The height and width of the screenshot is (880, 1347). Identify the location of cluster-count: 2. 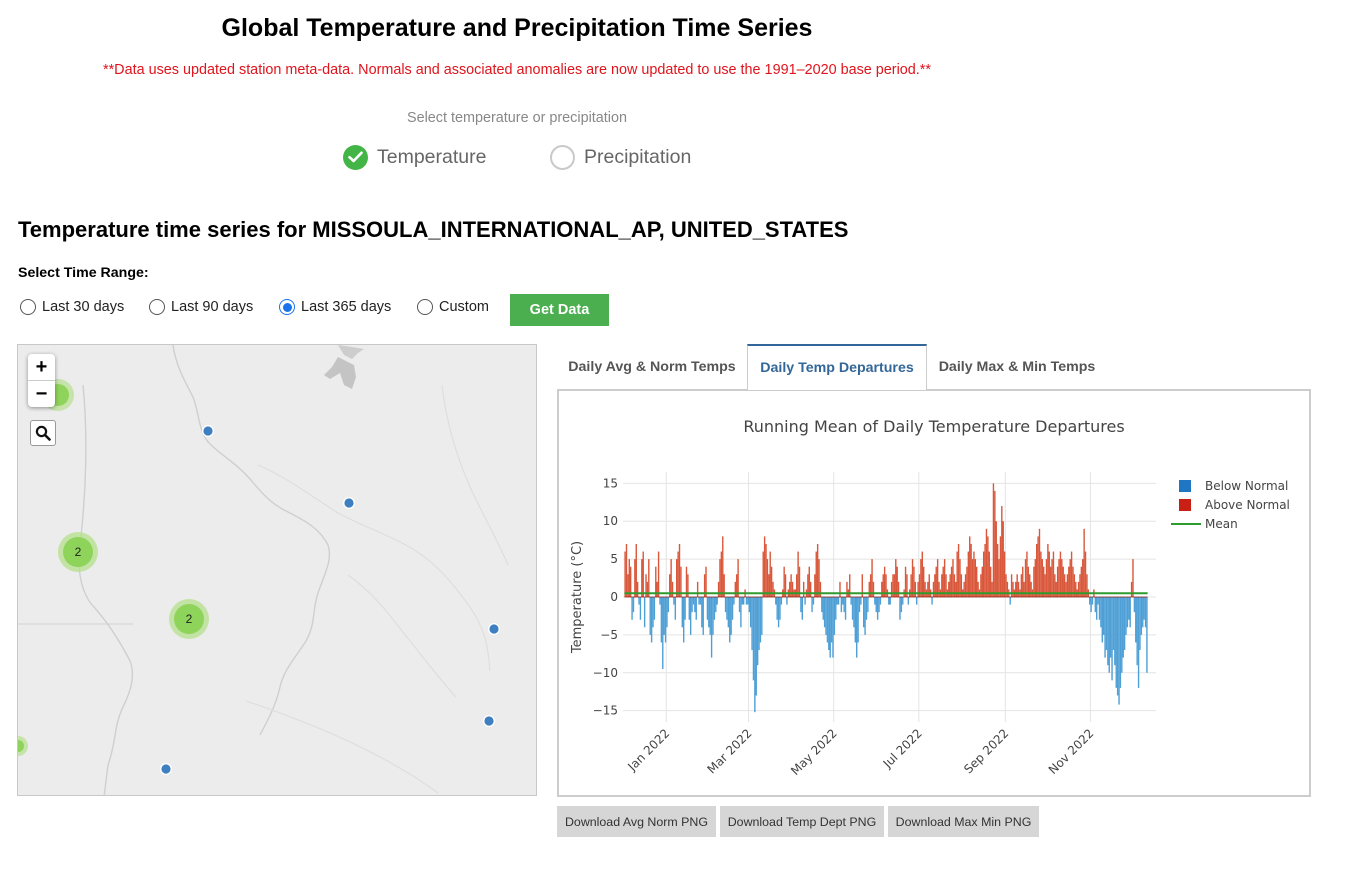
(189, 619).